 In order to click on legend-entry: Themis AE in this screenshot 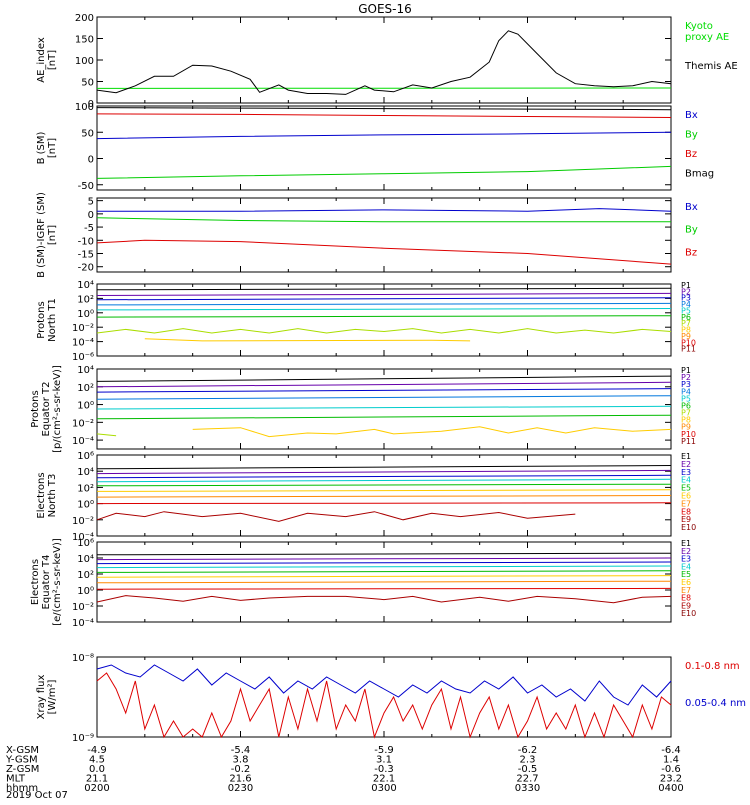, I will do `click(711, 66)`.